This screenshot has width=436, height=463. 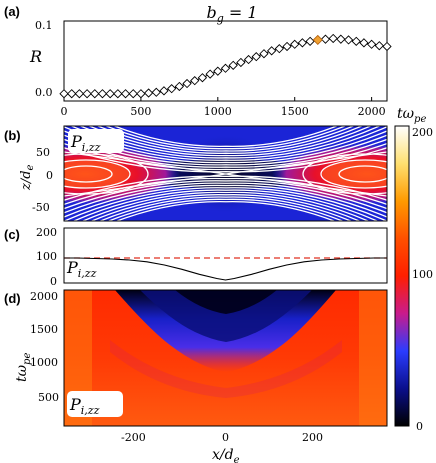 I want to click on panel-d-xlabel: x/de, so click(x=226, y=455).